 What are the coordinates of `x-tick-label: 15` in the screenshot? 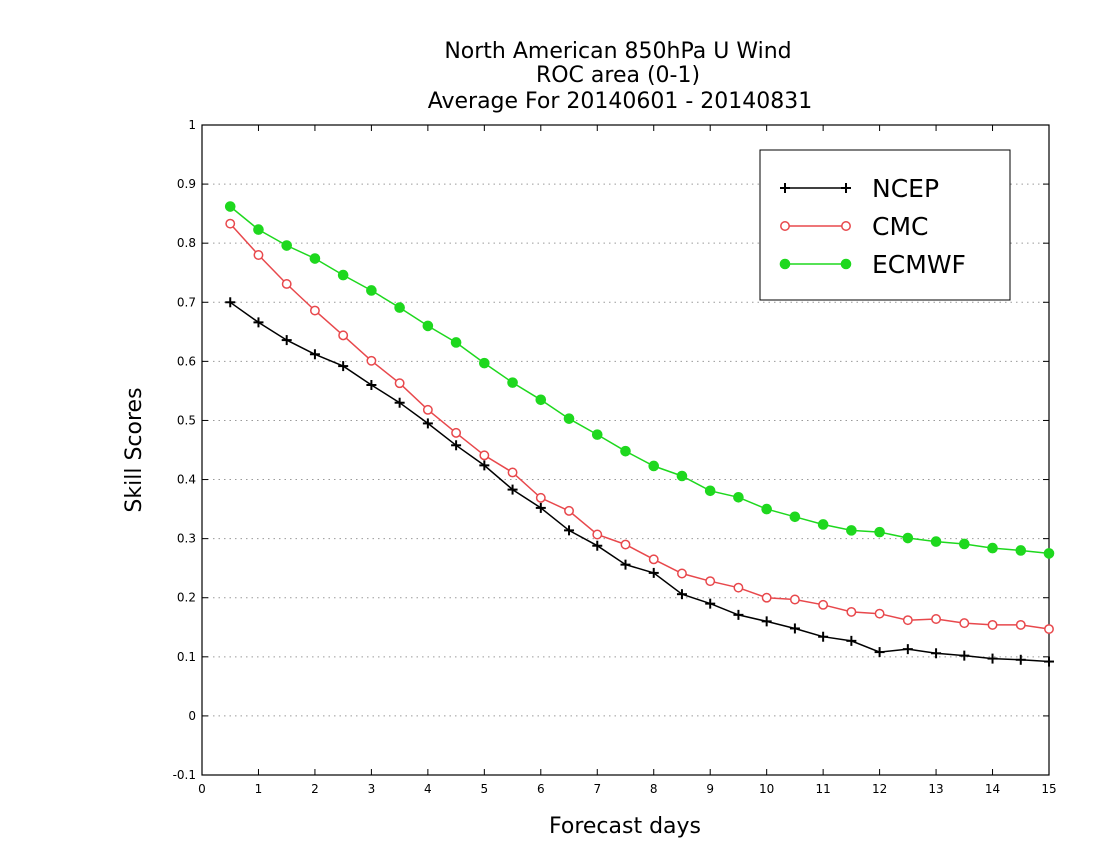 It's located at (1048, 789).